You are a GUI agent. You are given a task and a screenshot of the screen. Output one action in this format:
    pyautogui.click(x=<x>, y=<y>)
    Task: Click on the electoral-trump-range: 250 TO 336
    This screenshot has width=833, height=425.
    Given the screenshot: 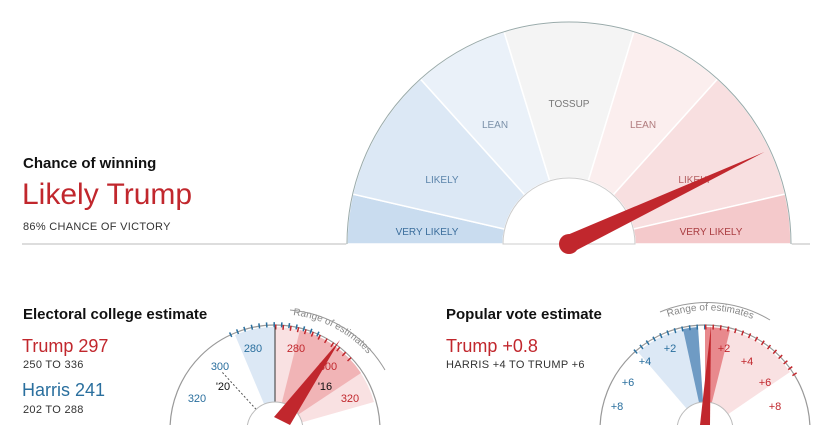 What is the action you would take?
    pyautogui.click(x=53, y=365)
    